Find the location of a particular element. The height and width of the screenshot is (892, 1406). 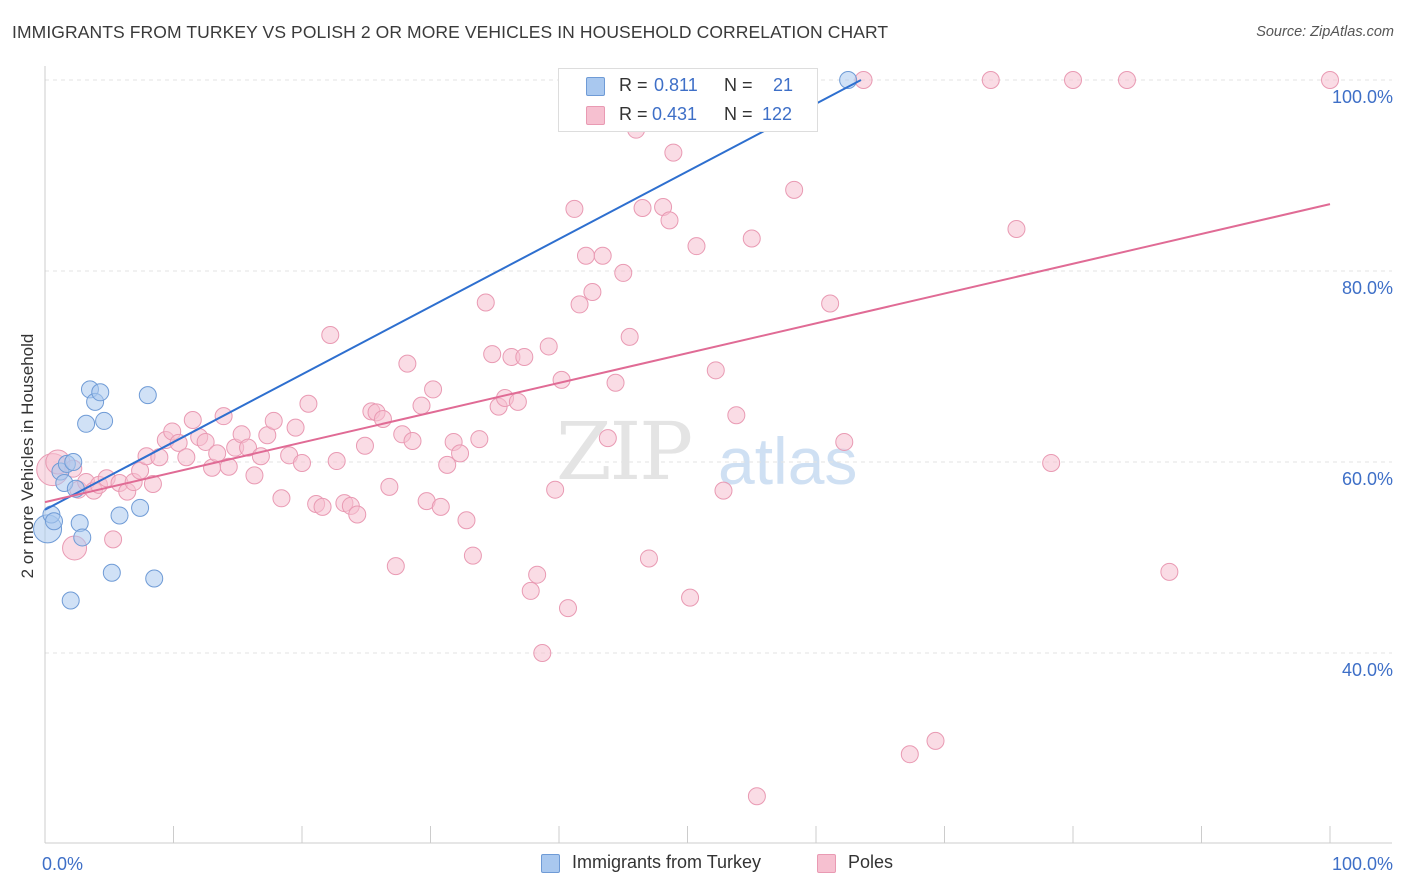

legend-swatch-poles is located at coordinates (595, 115).